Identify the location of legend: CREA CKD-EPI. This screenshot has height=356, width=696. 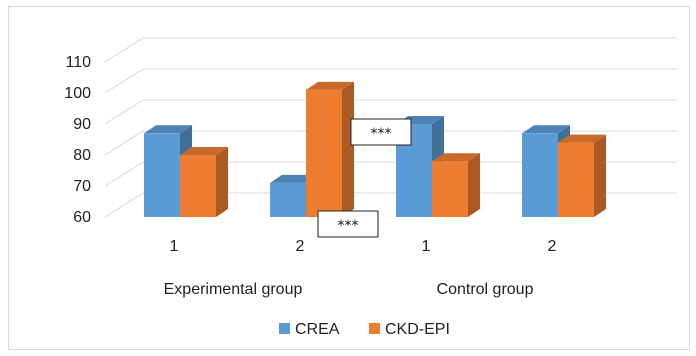
(364, 329).